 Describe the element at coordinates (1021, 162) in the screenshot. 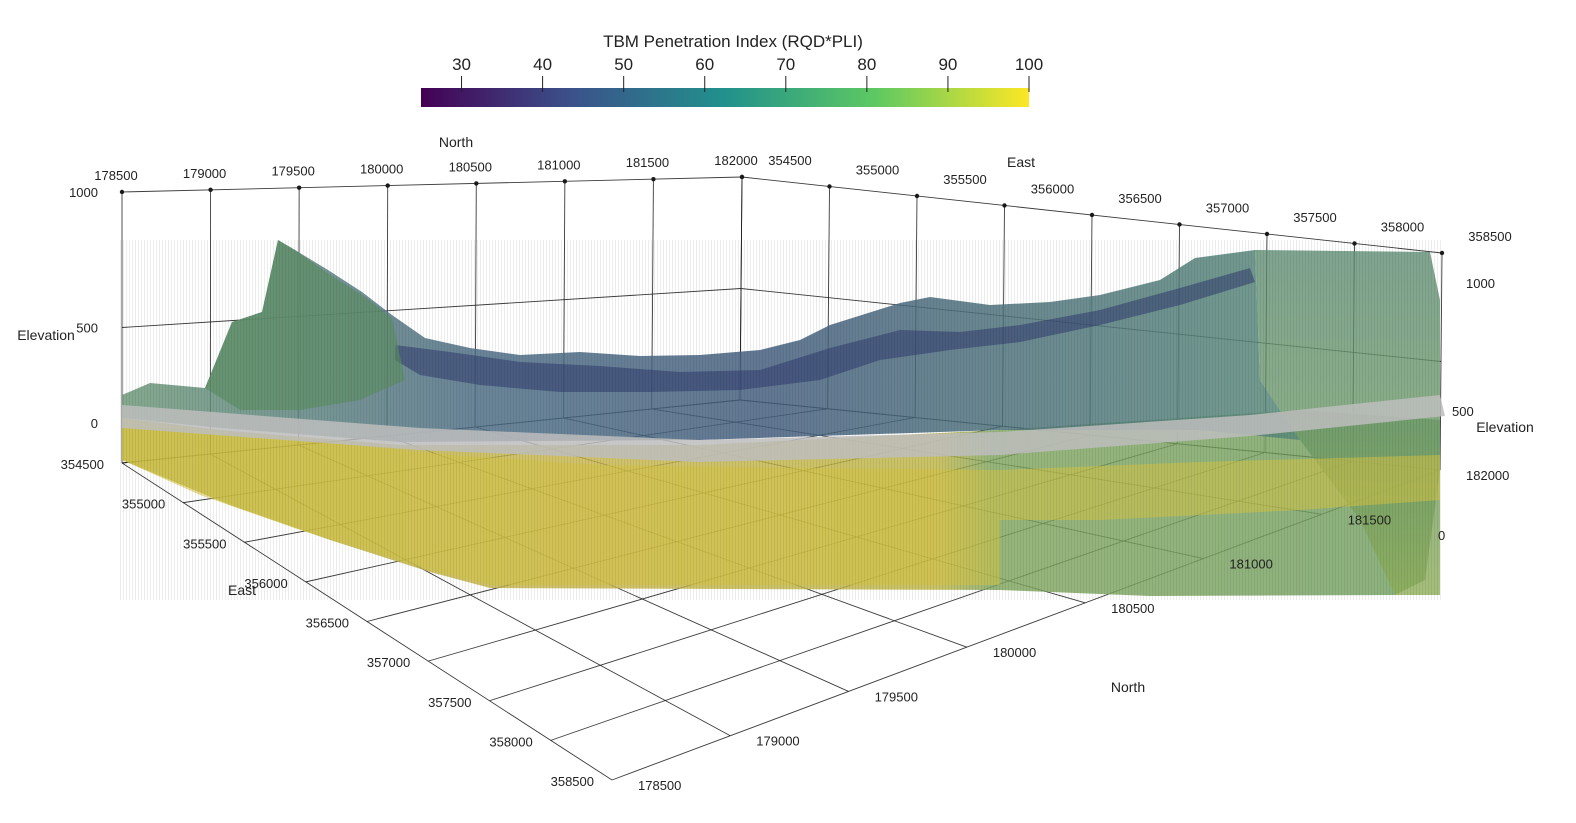

I see `top-east-title: East` at that location.